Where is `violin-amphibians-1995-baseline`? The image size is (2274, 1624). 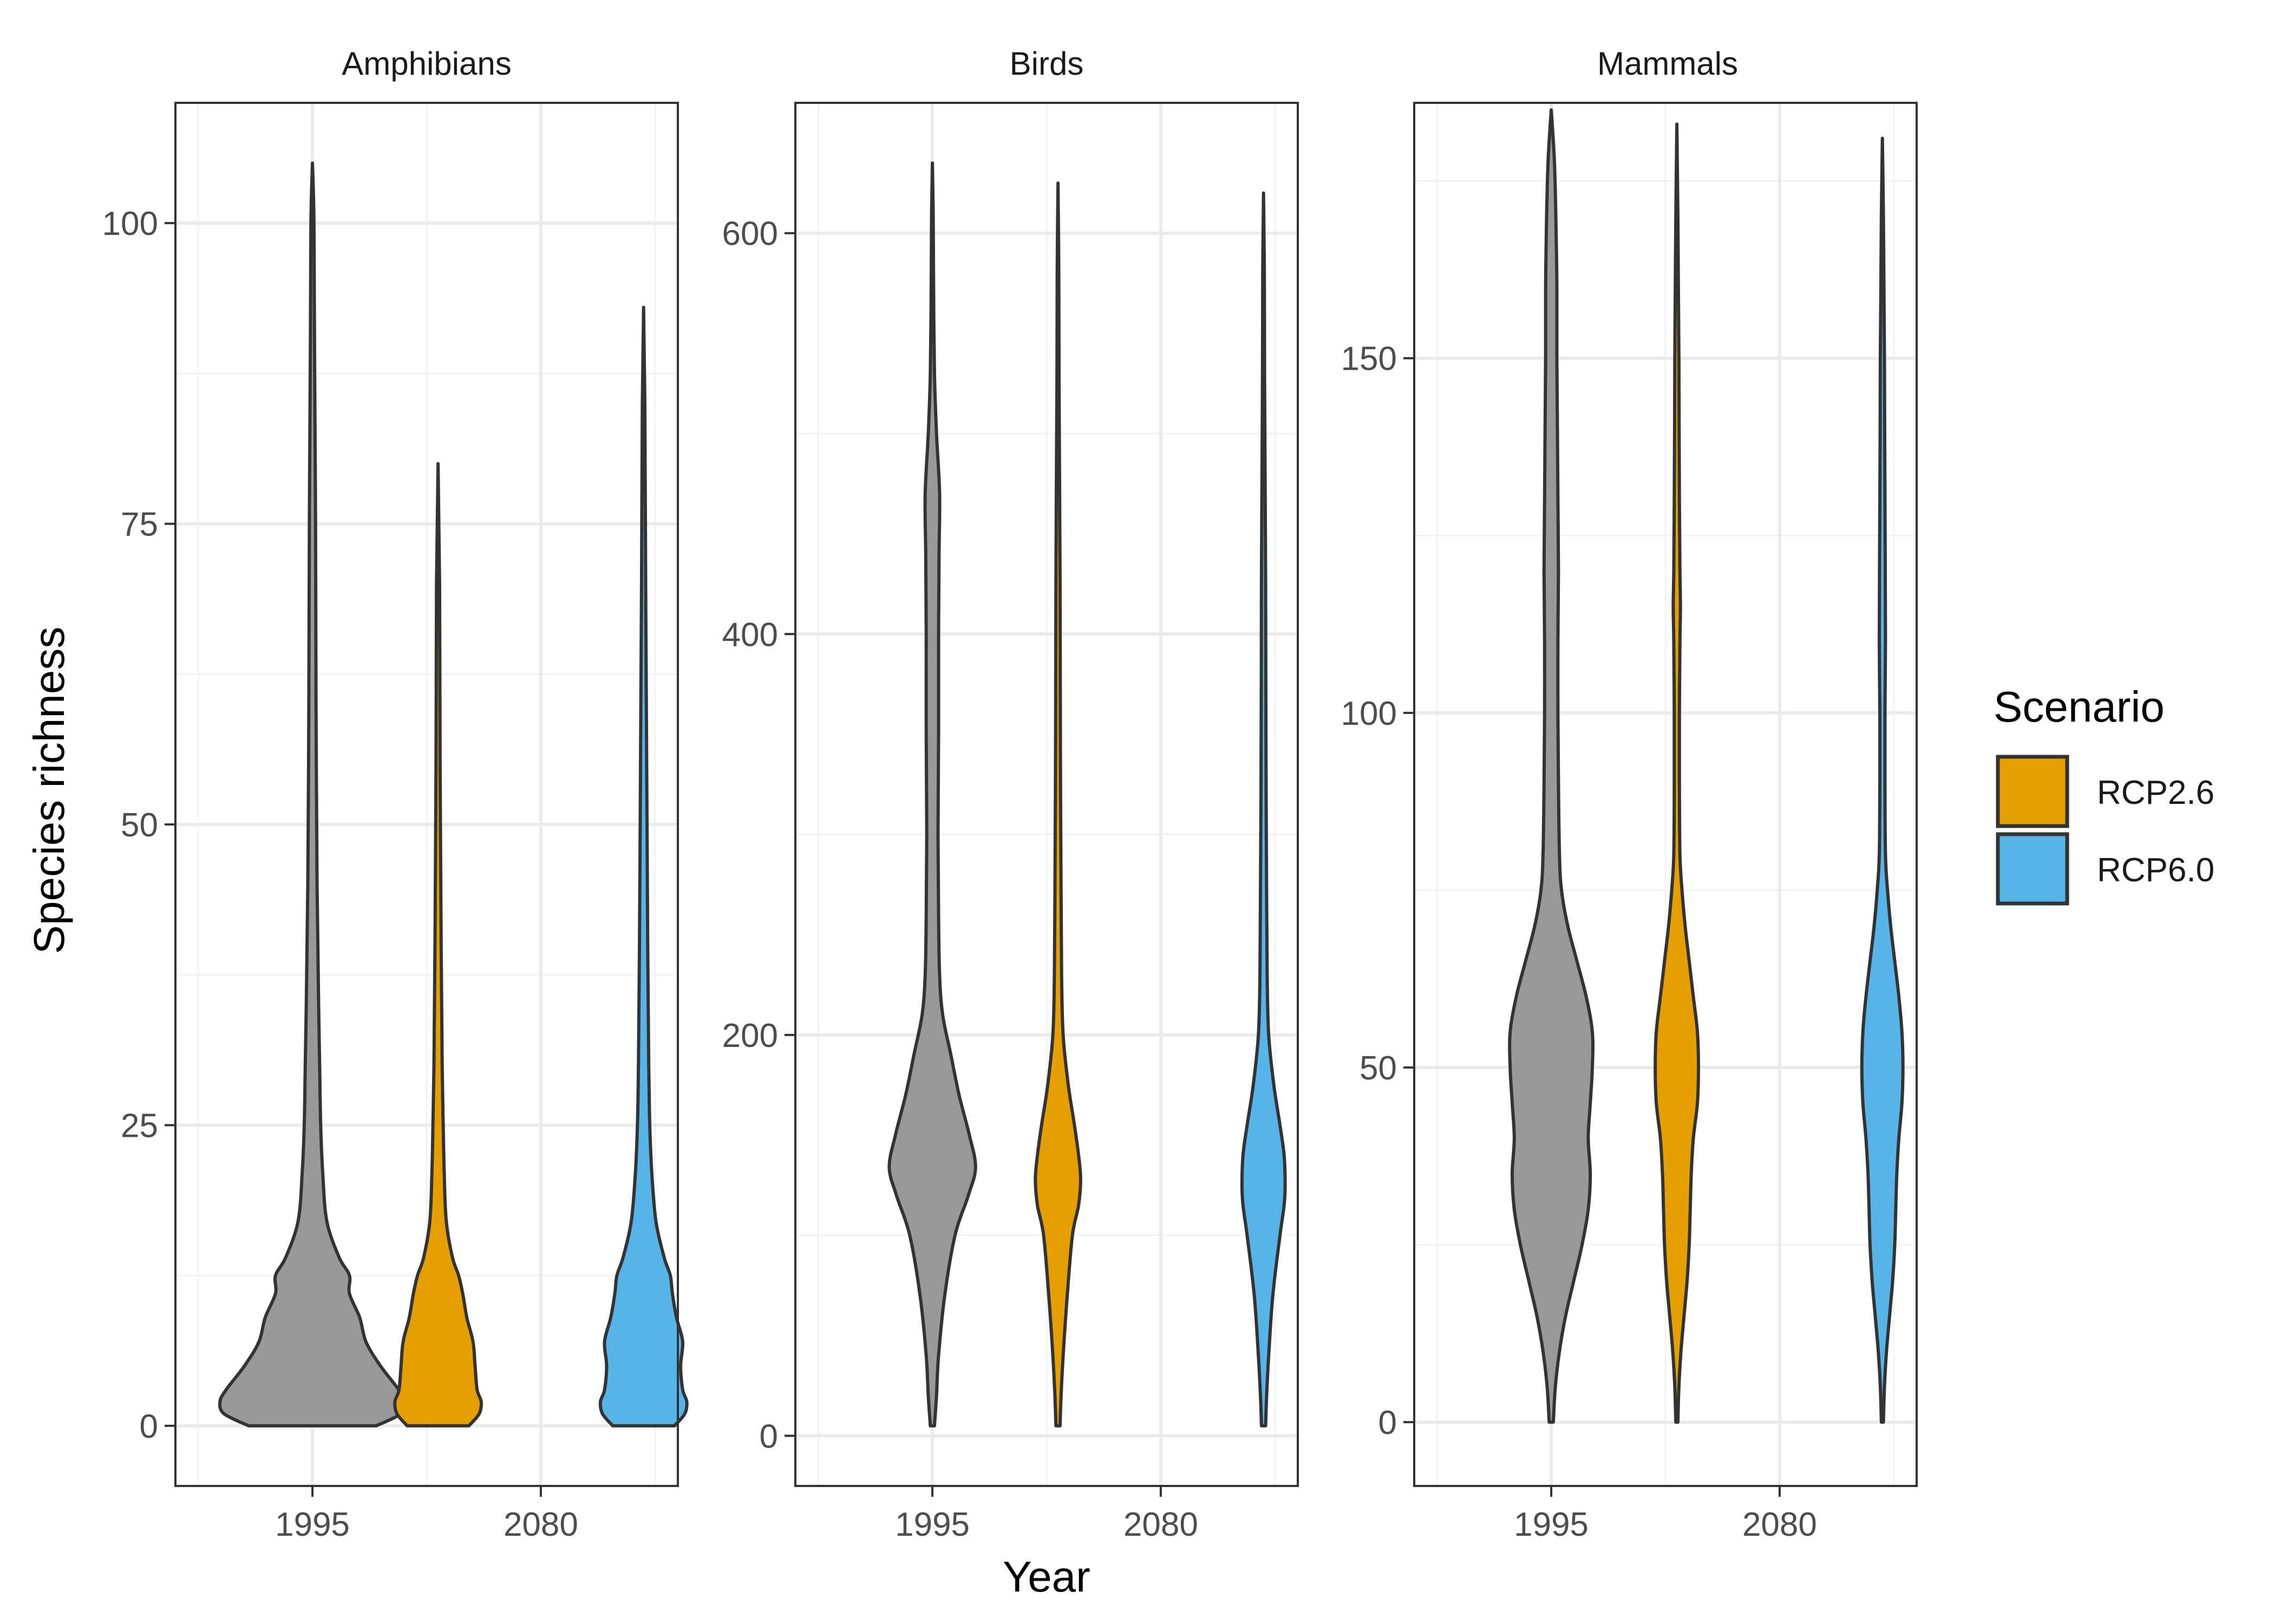 violin-amphibians-1995-baseline is located at coordinates (313, 794).